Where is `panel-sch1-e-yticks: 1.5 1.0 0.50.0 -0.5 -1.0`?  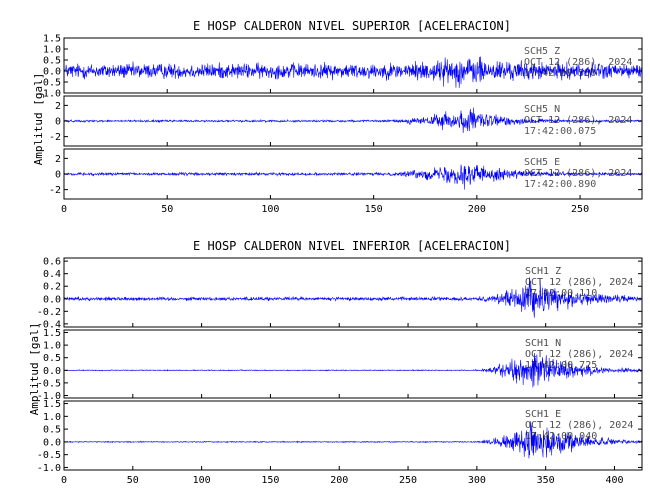
panel-sch1-e-yticks: 1.5 1.0 0.50.0 -0.5 -1.0 is located at coordinates (339, 436).